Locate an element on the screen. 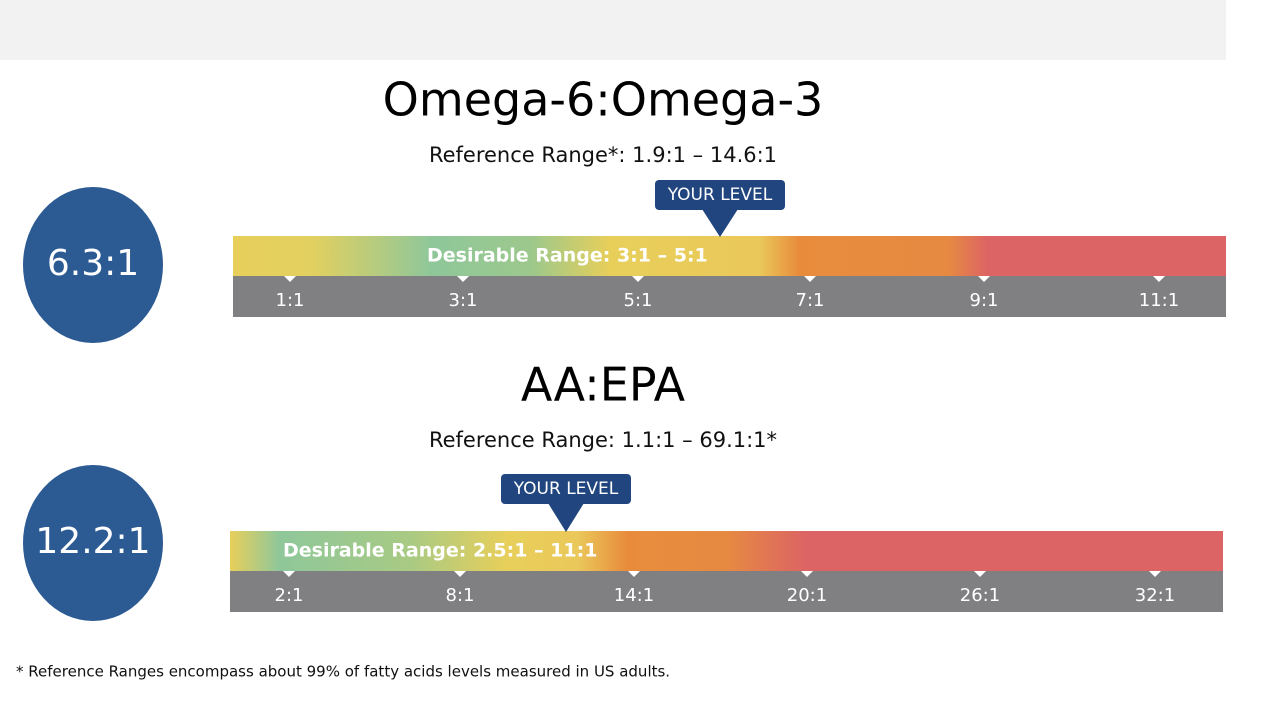  level-value: 12.2:1 is located at coordinates (92, 541).